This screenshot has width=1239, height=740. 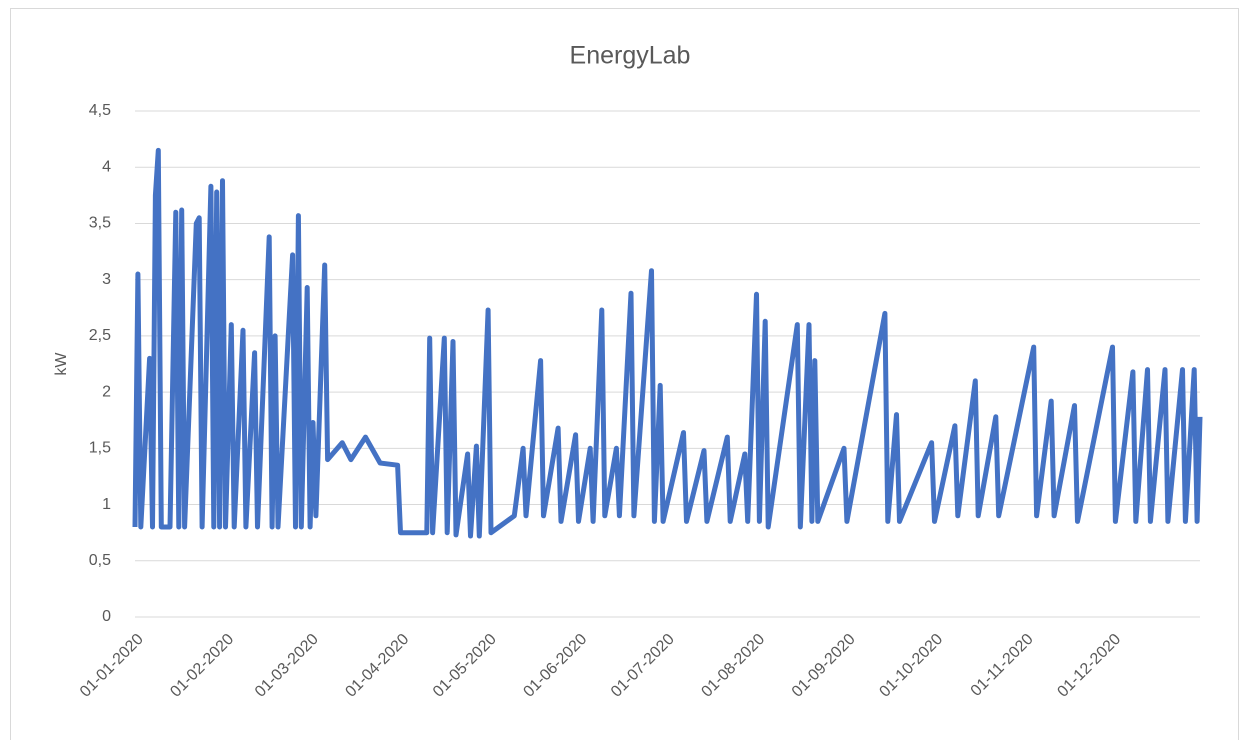 I want to click on x-tick-label: 01-04-2020, so click(x=377, y=666).